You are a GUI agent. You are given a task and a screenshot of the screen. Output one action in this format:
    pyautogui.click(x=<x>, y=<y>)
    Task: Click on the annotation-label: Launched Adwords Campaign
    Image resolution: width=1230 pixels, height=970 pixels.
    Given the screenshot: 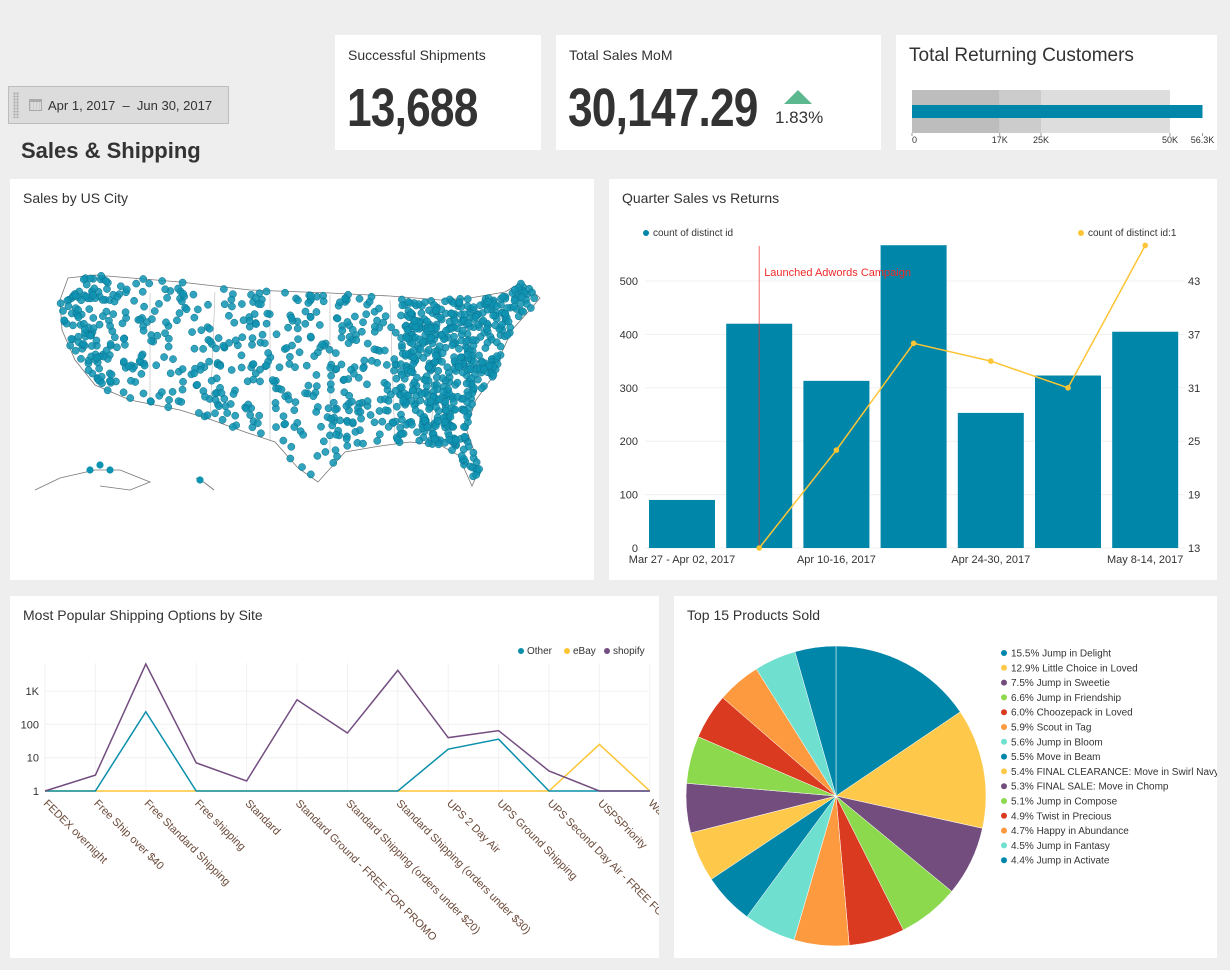 What is the action you would take?
    pyautogui.click(x=837, y=273)
    